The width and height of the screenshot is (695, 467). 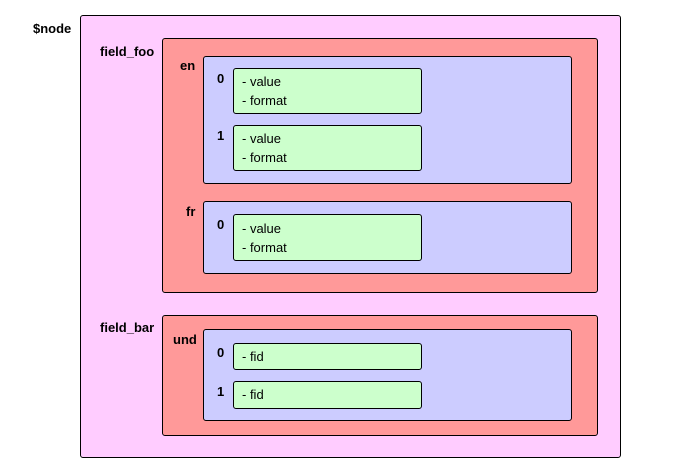 What do you see at coordinates (127, 327) in the screenshot?
I see `field-label-field-bar: field_bar` at bounding box center [127, 327].